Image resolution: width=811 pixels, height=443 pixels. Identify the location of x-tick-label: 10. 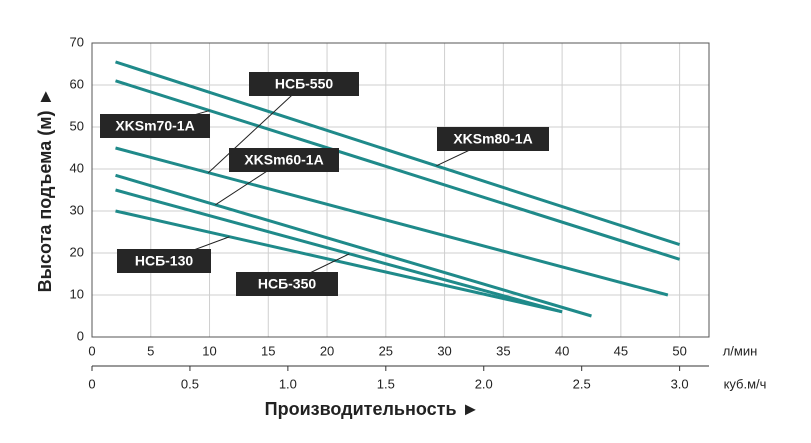
(209, 350).